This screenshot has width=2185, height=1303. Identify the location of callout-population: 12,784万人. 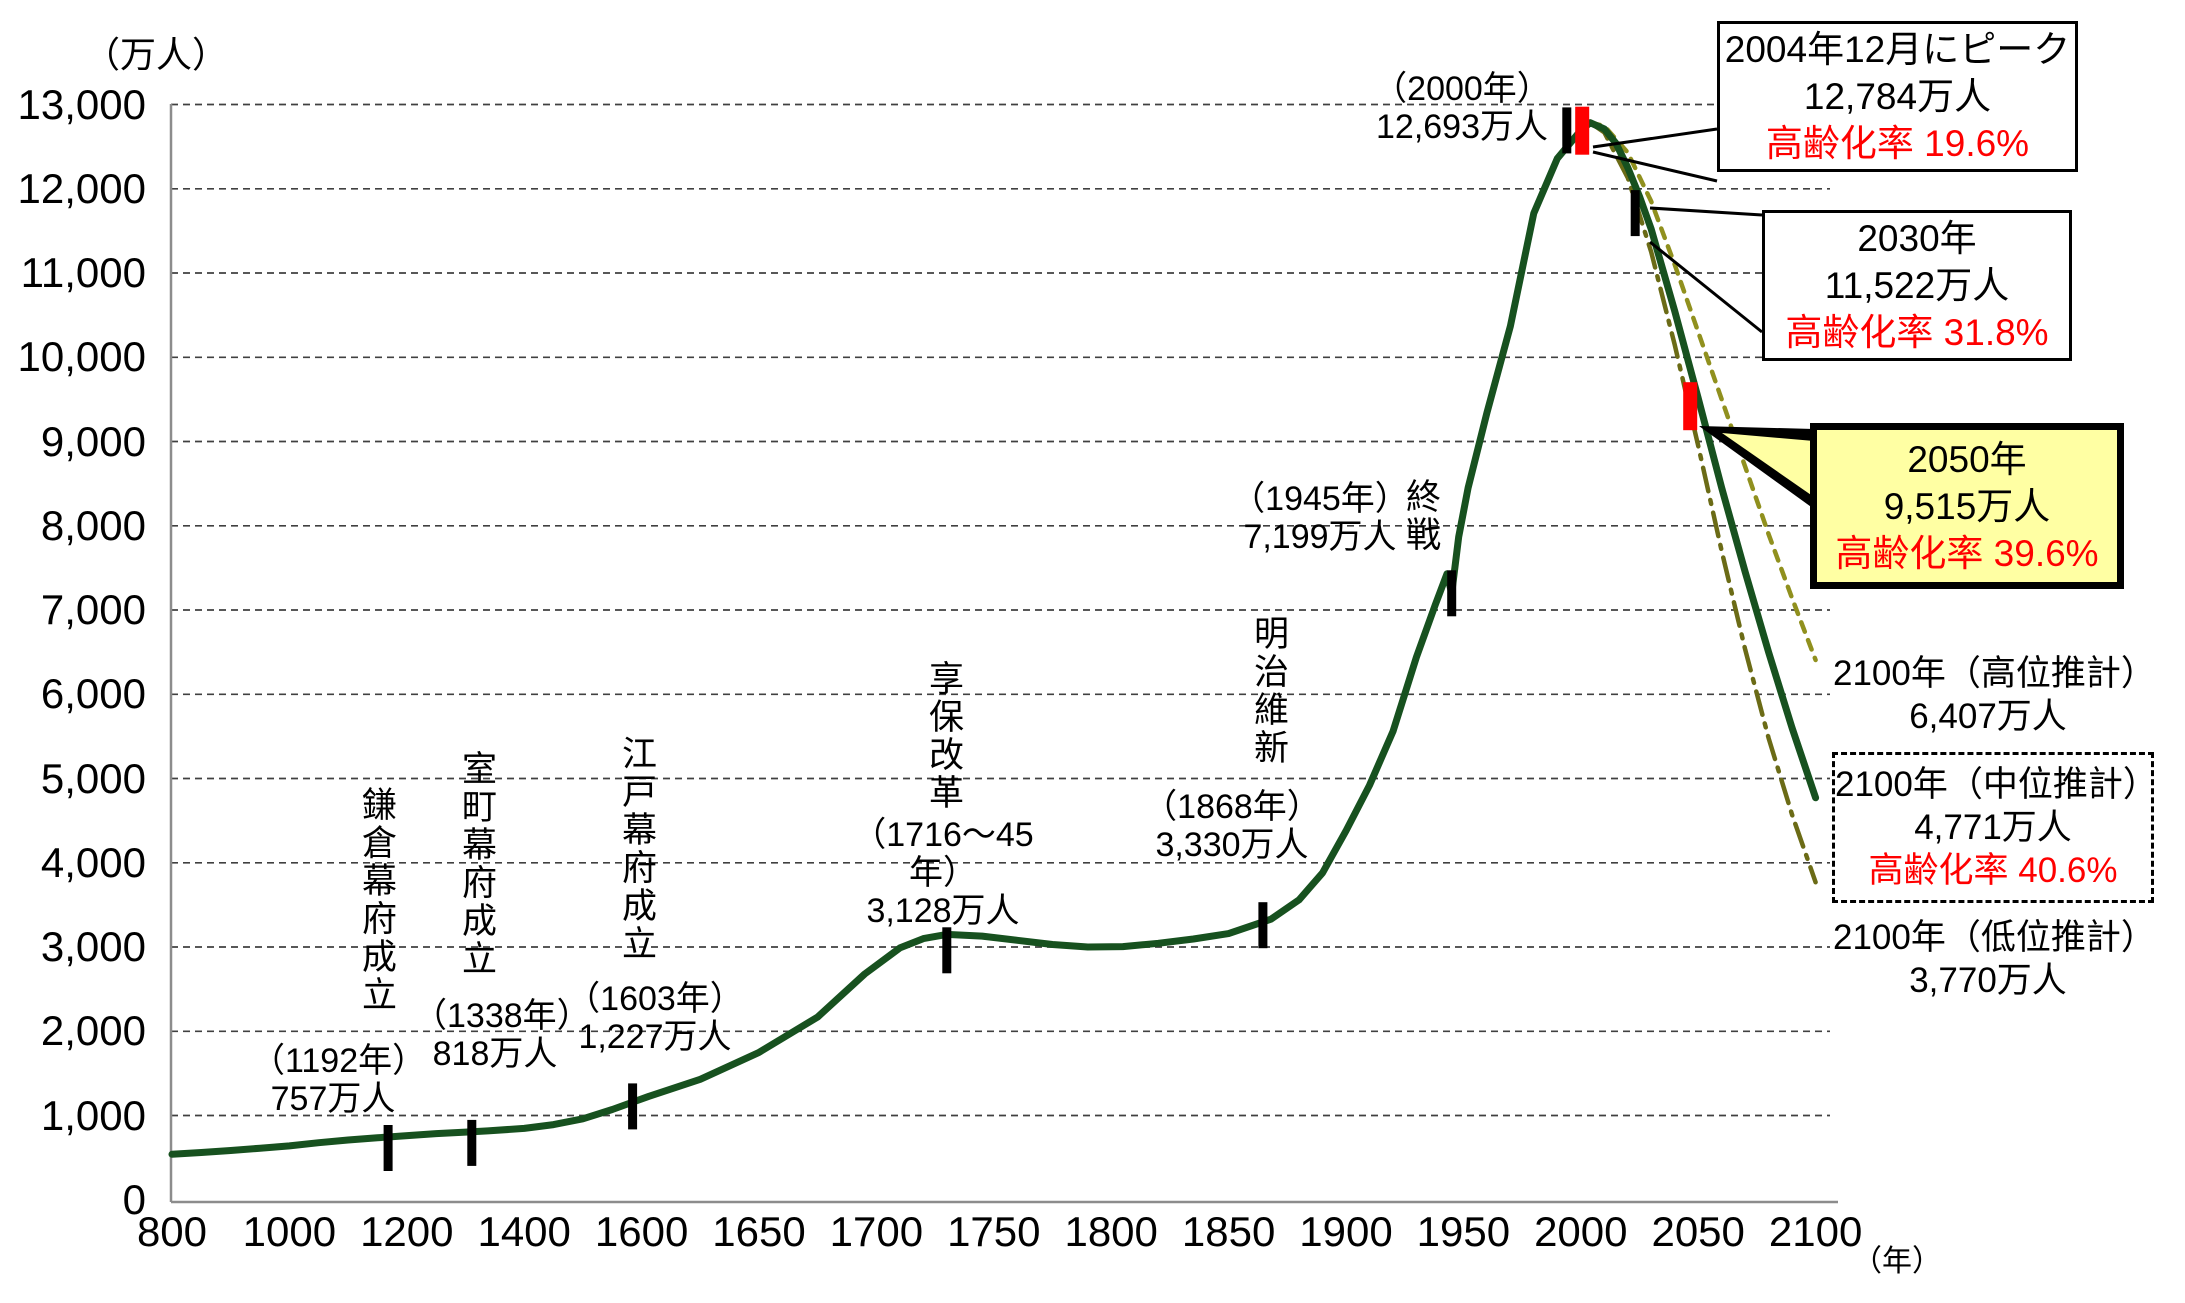
(1897, 96).